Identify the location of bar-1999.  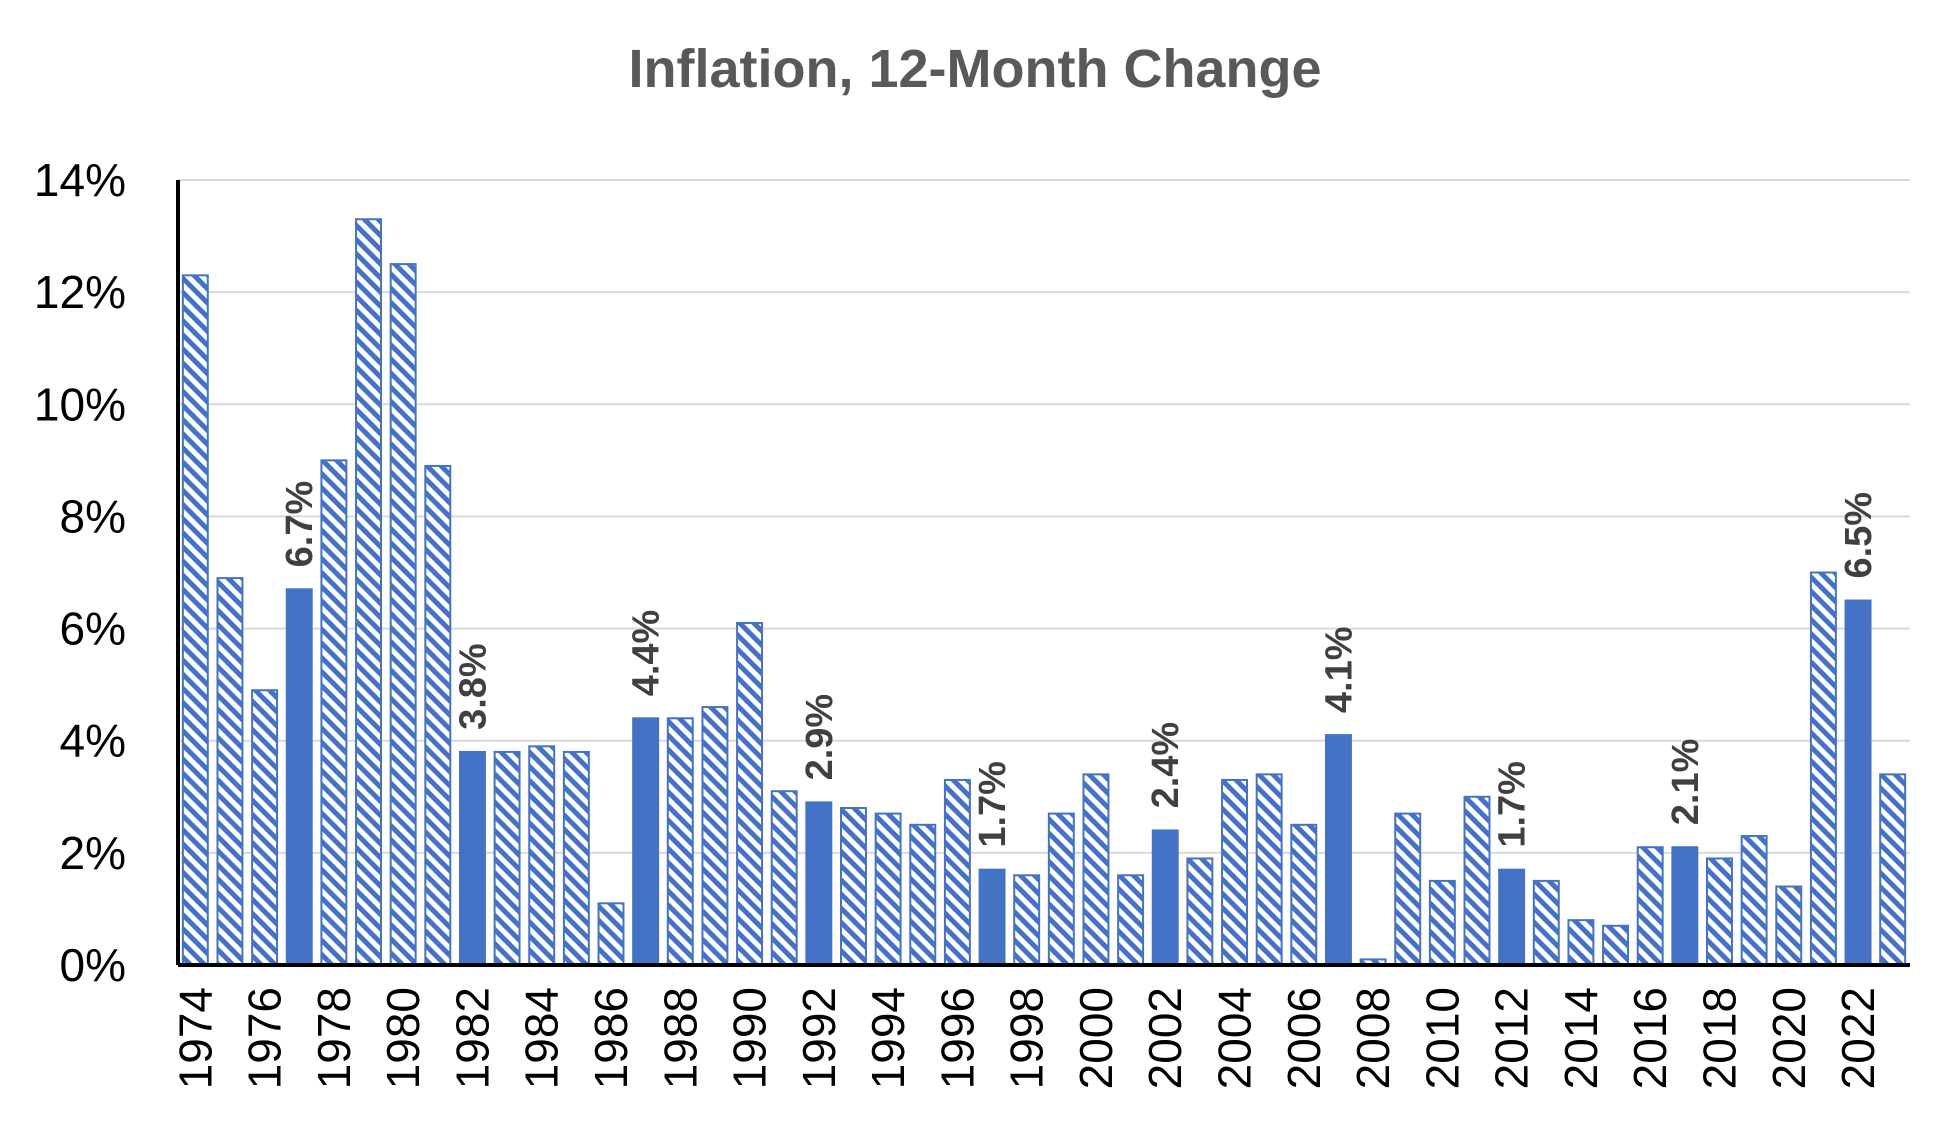
(1061, 889).